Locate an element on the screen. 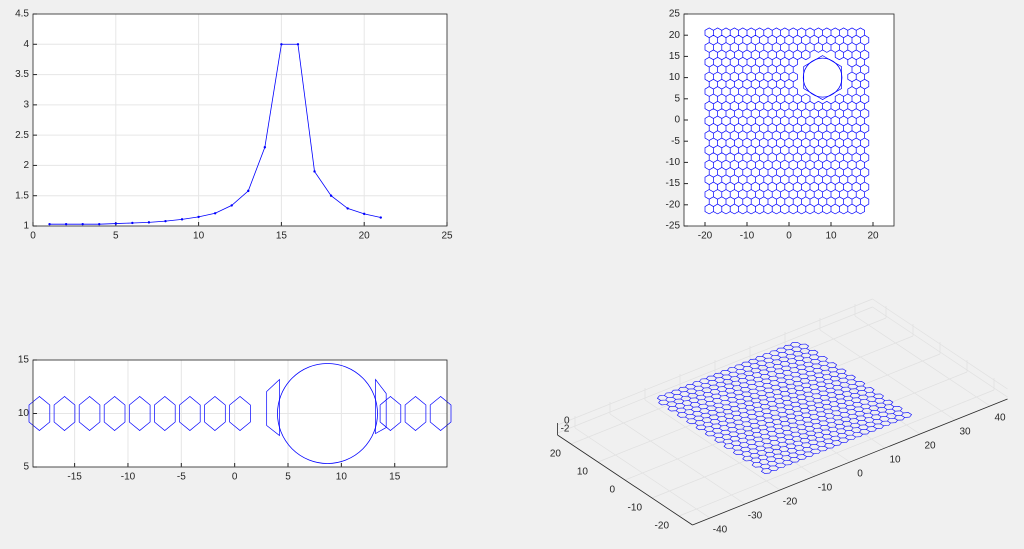 Image resolution: width=1024 pixels, height=549 pixels. x-tick-label: -15 is located at coordinates (74, 477).